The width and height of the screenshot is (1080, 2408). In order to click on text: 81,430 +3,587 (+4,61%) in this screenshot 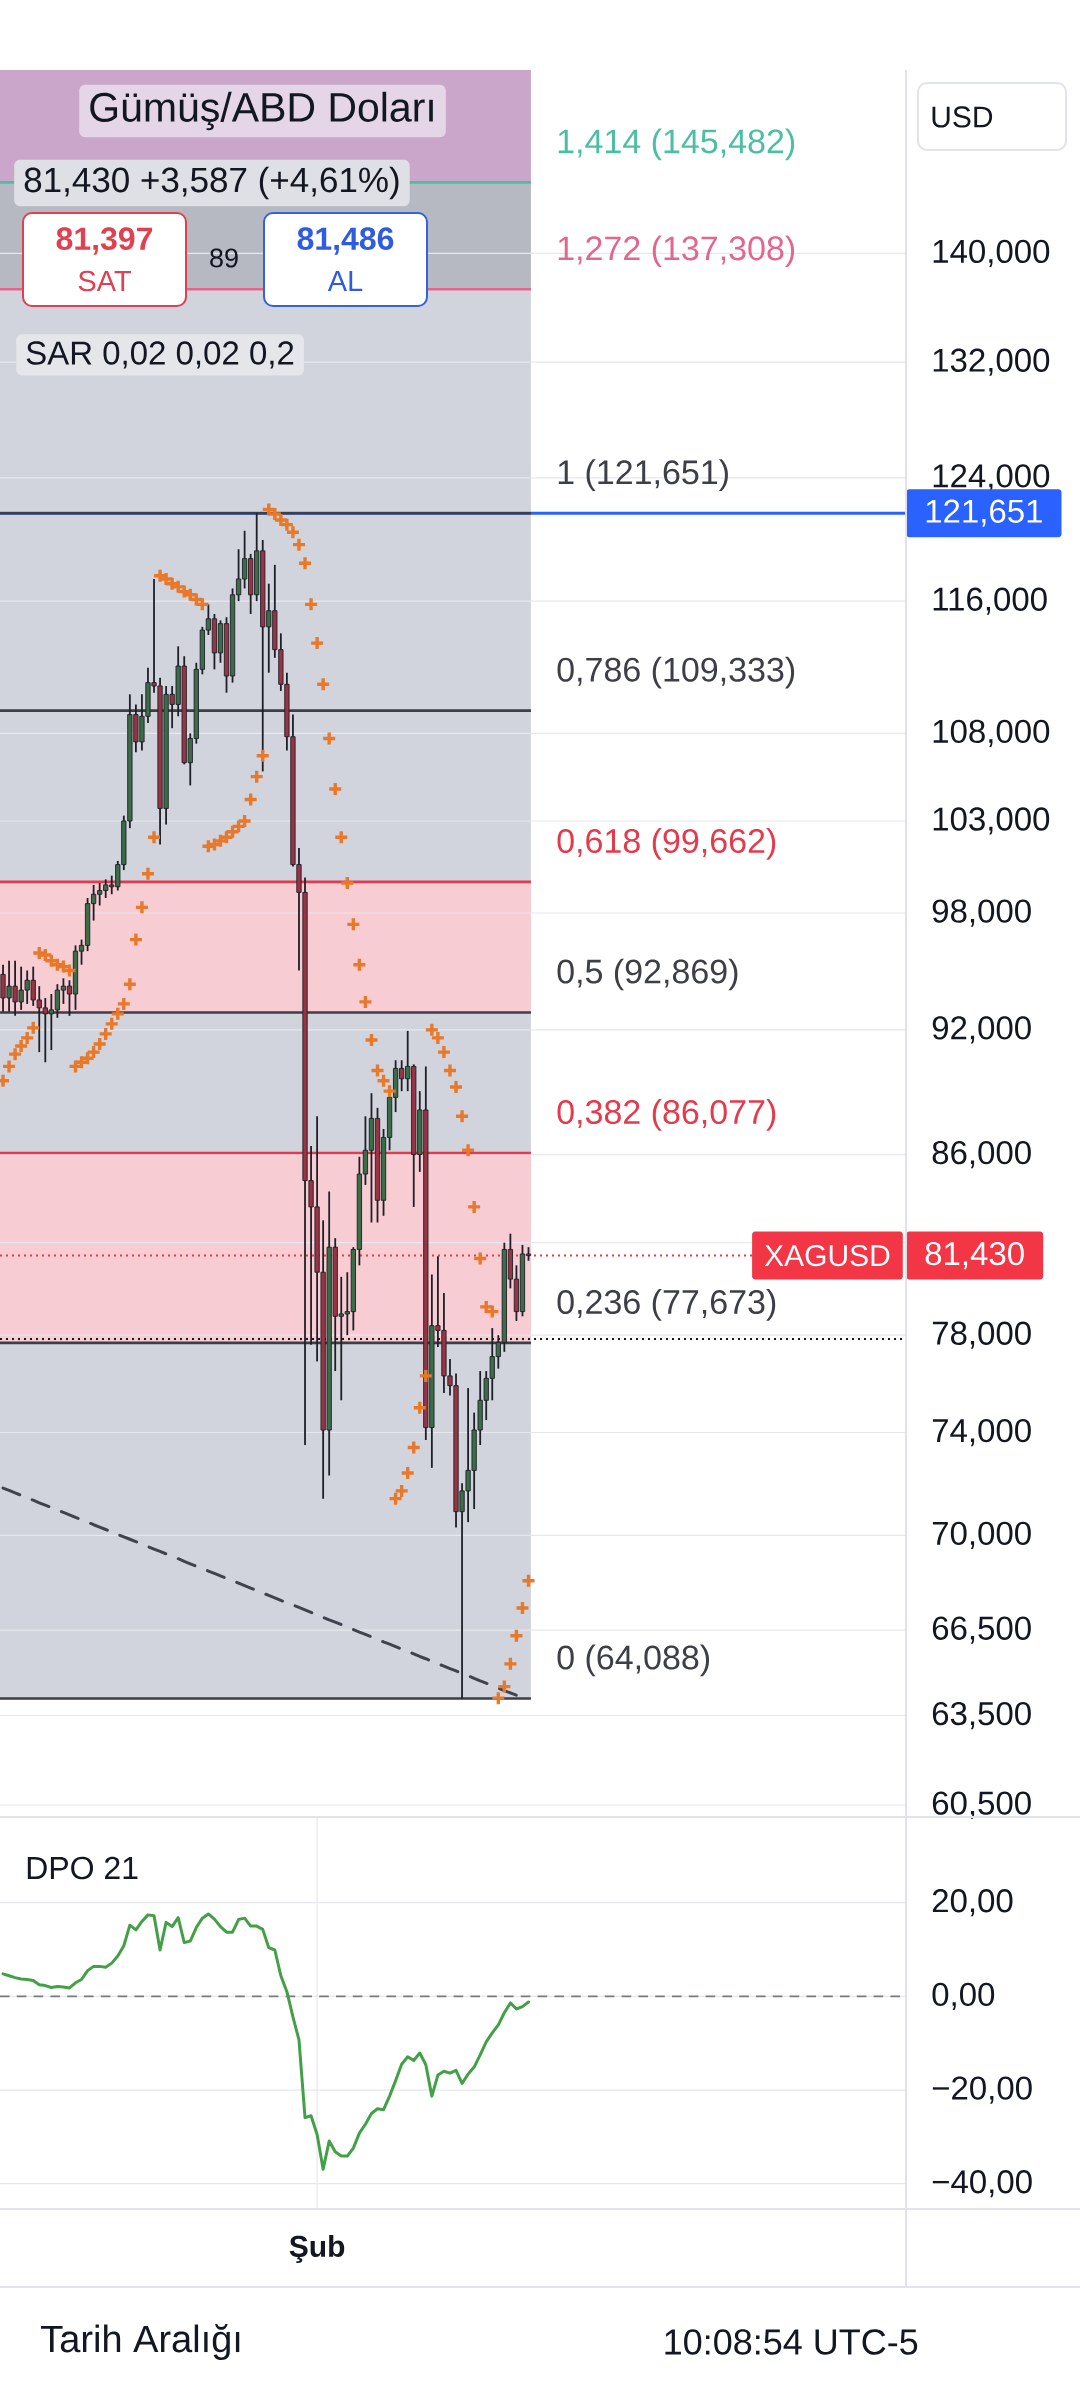, I will do `click(211, 183)`.